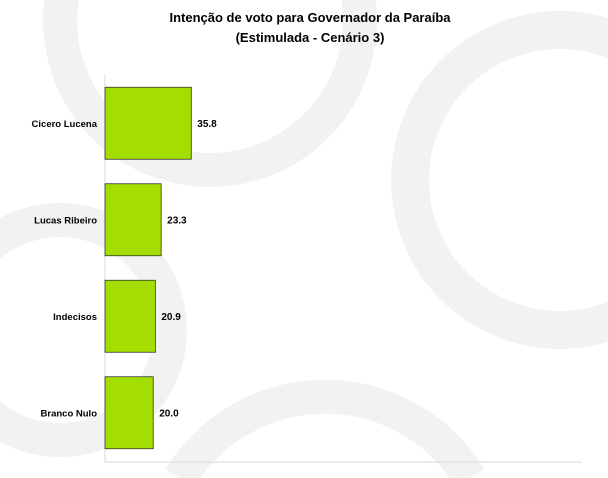 The width and height of the screenshot is (608, 478). I want to click on chart-subtitle: (Estimulada - Cenário 3), so click(310, 37).